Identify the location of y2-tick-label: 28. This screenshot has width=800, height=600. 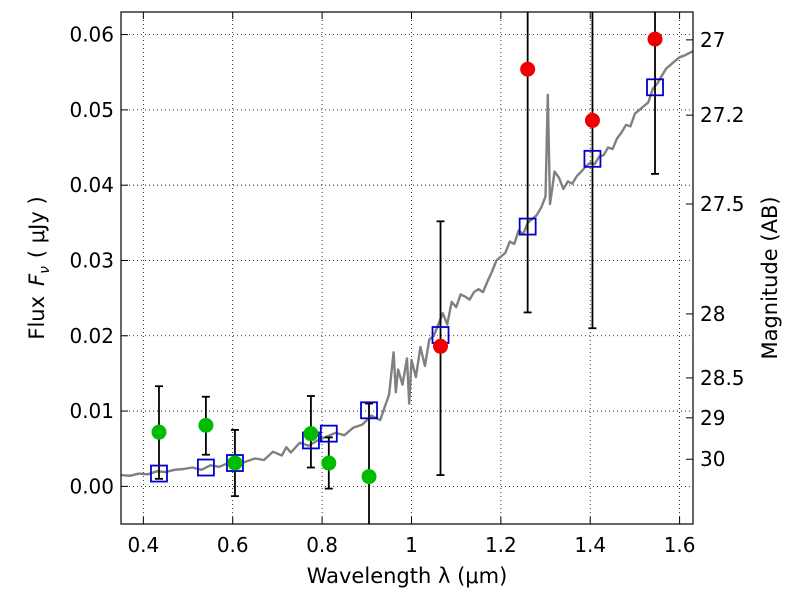
(712, 314).